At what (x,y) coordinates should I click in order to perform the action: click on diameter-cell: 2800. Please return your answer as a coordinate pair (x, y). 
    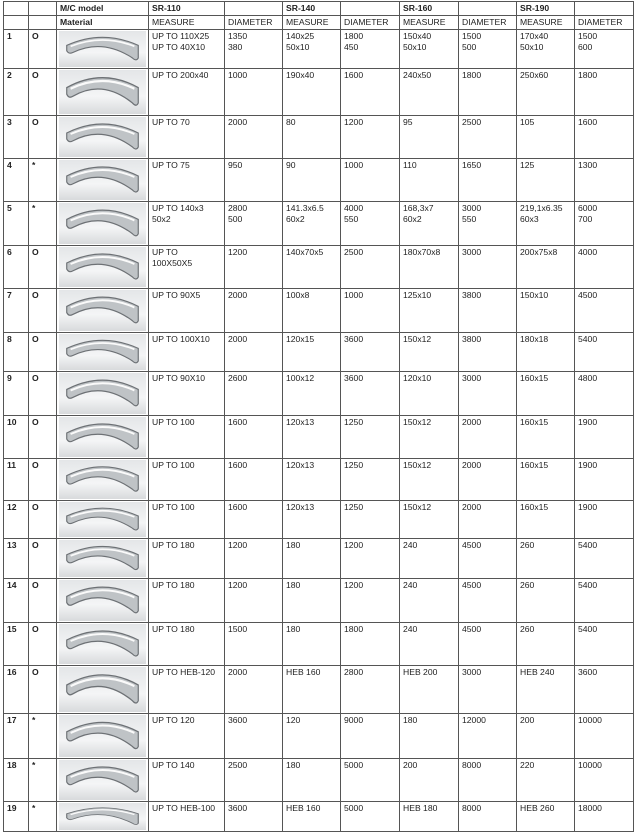
    Looking at the image, I should click on (370, 689).